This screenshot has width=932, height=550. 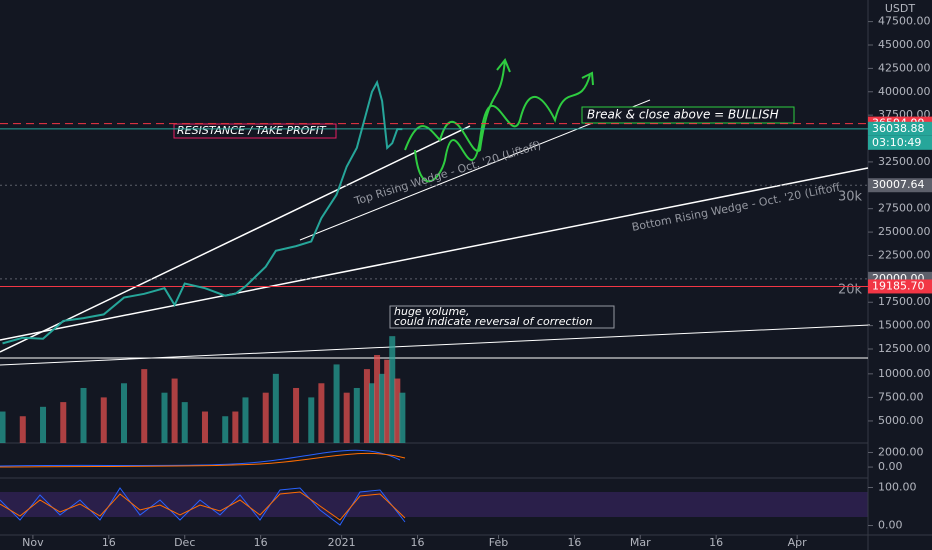 What do you see at coordinates (904, 208) in the screenshot?
I see `y-tick-label: 27500.00` at bounding box center [904, 208].